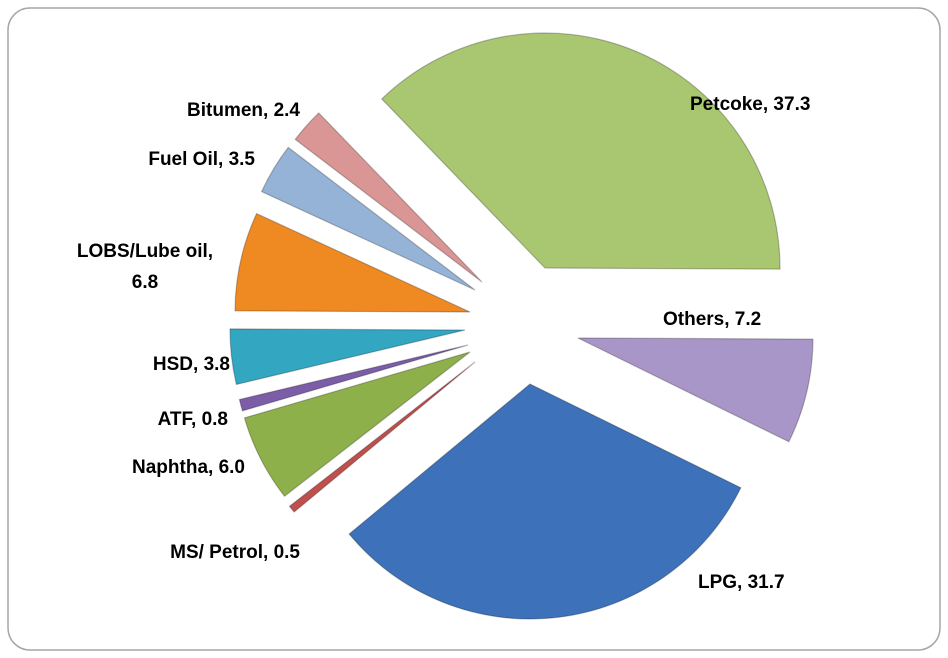 The width and height of the screenshot is (948, 658). What do you see at coordinates (188, 467) in the screenshot?
I see `slice-label: Naphtha, 6.0` at bounding box center [188, 467].